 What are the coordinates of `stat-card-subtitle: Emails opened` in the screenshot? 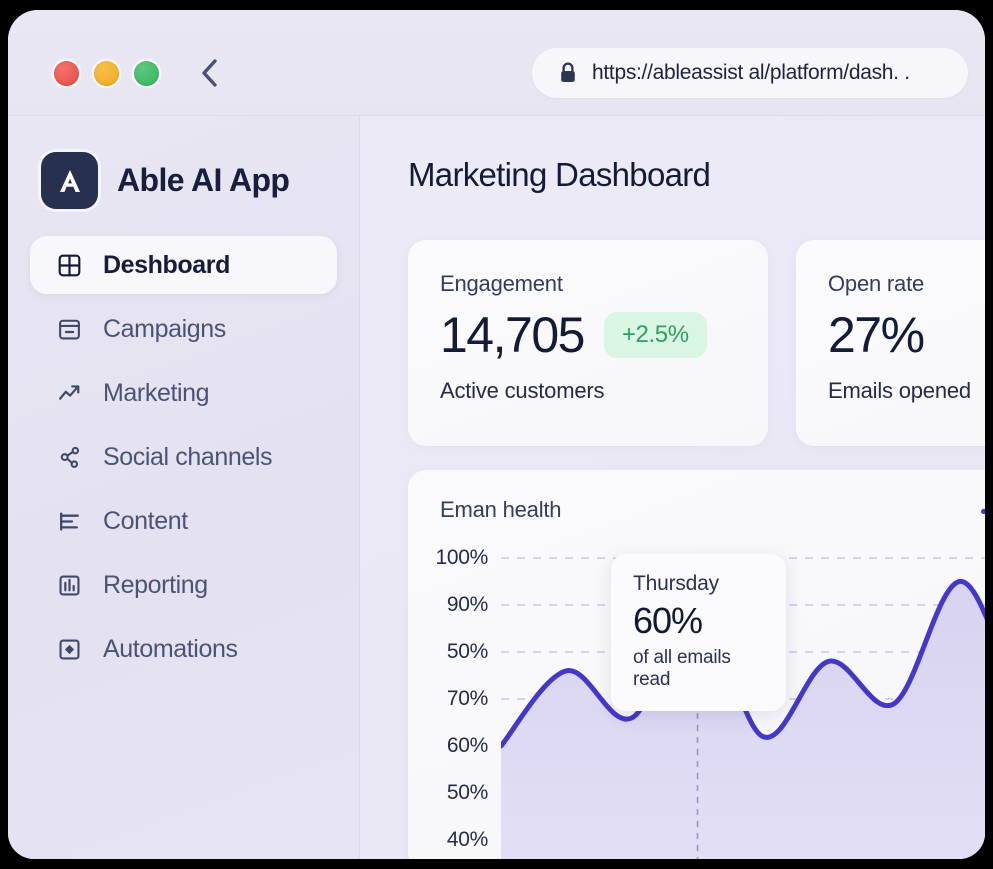 It's located at (899, 390).